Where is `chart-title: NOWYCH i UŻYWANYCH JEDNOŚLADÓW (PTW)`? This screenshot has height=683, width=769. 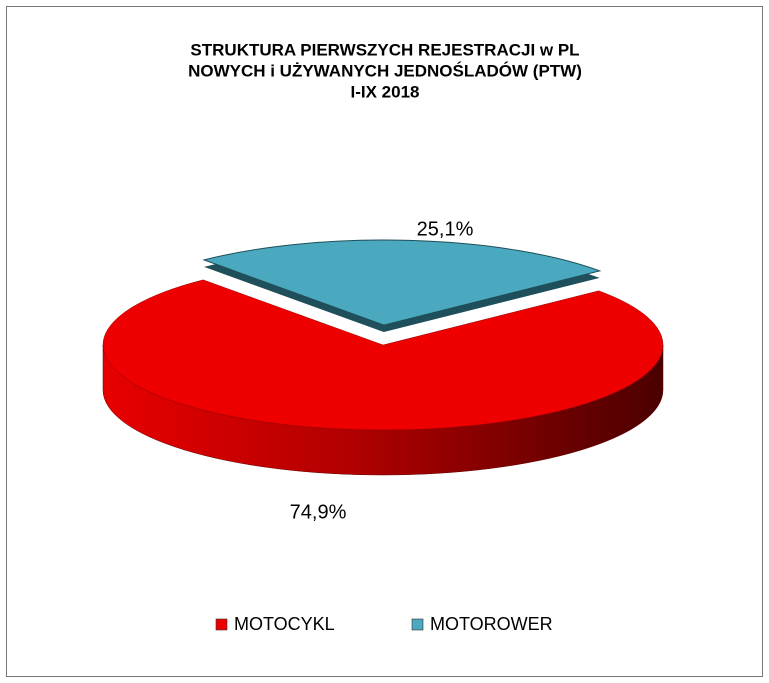 chart-title: NOWYCH i UŻYWANYCH JEDNOŚLADÓW (PTW) is located at coordinates (385, 70).